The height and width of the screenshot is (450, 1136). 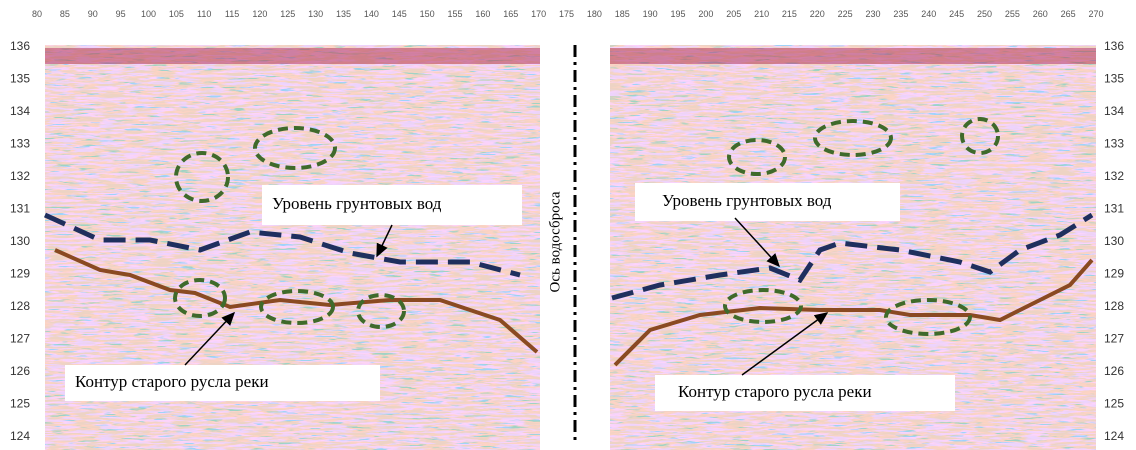 What do you see at coordinates (566, 14) in the screenshot?
I see `x-tick-label: 175` at bounding box center [566, 14].